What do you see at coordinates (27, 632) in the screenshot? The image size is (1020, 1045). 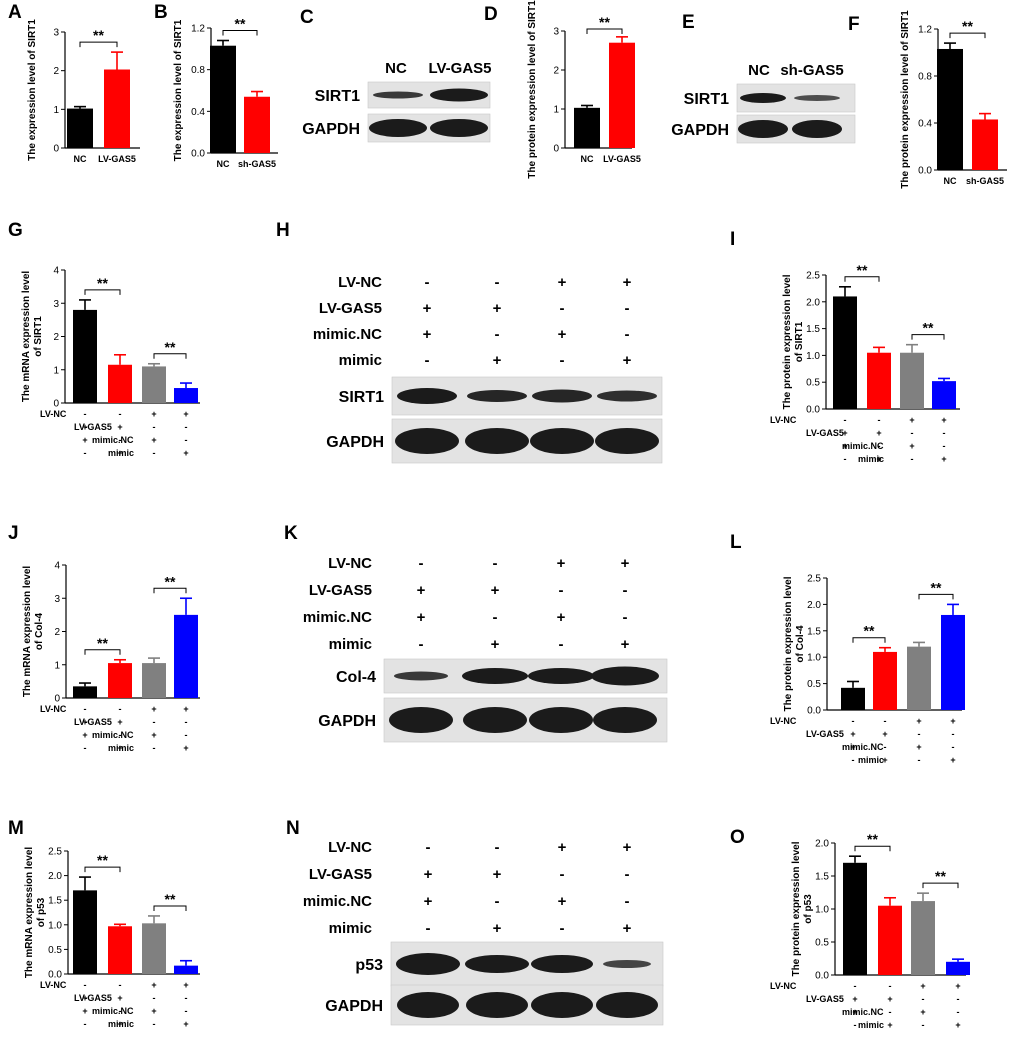 I see `y-axis-label-line1: The mRNA expression level` at bounding box center [27, 632].